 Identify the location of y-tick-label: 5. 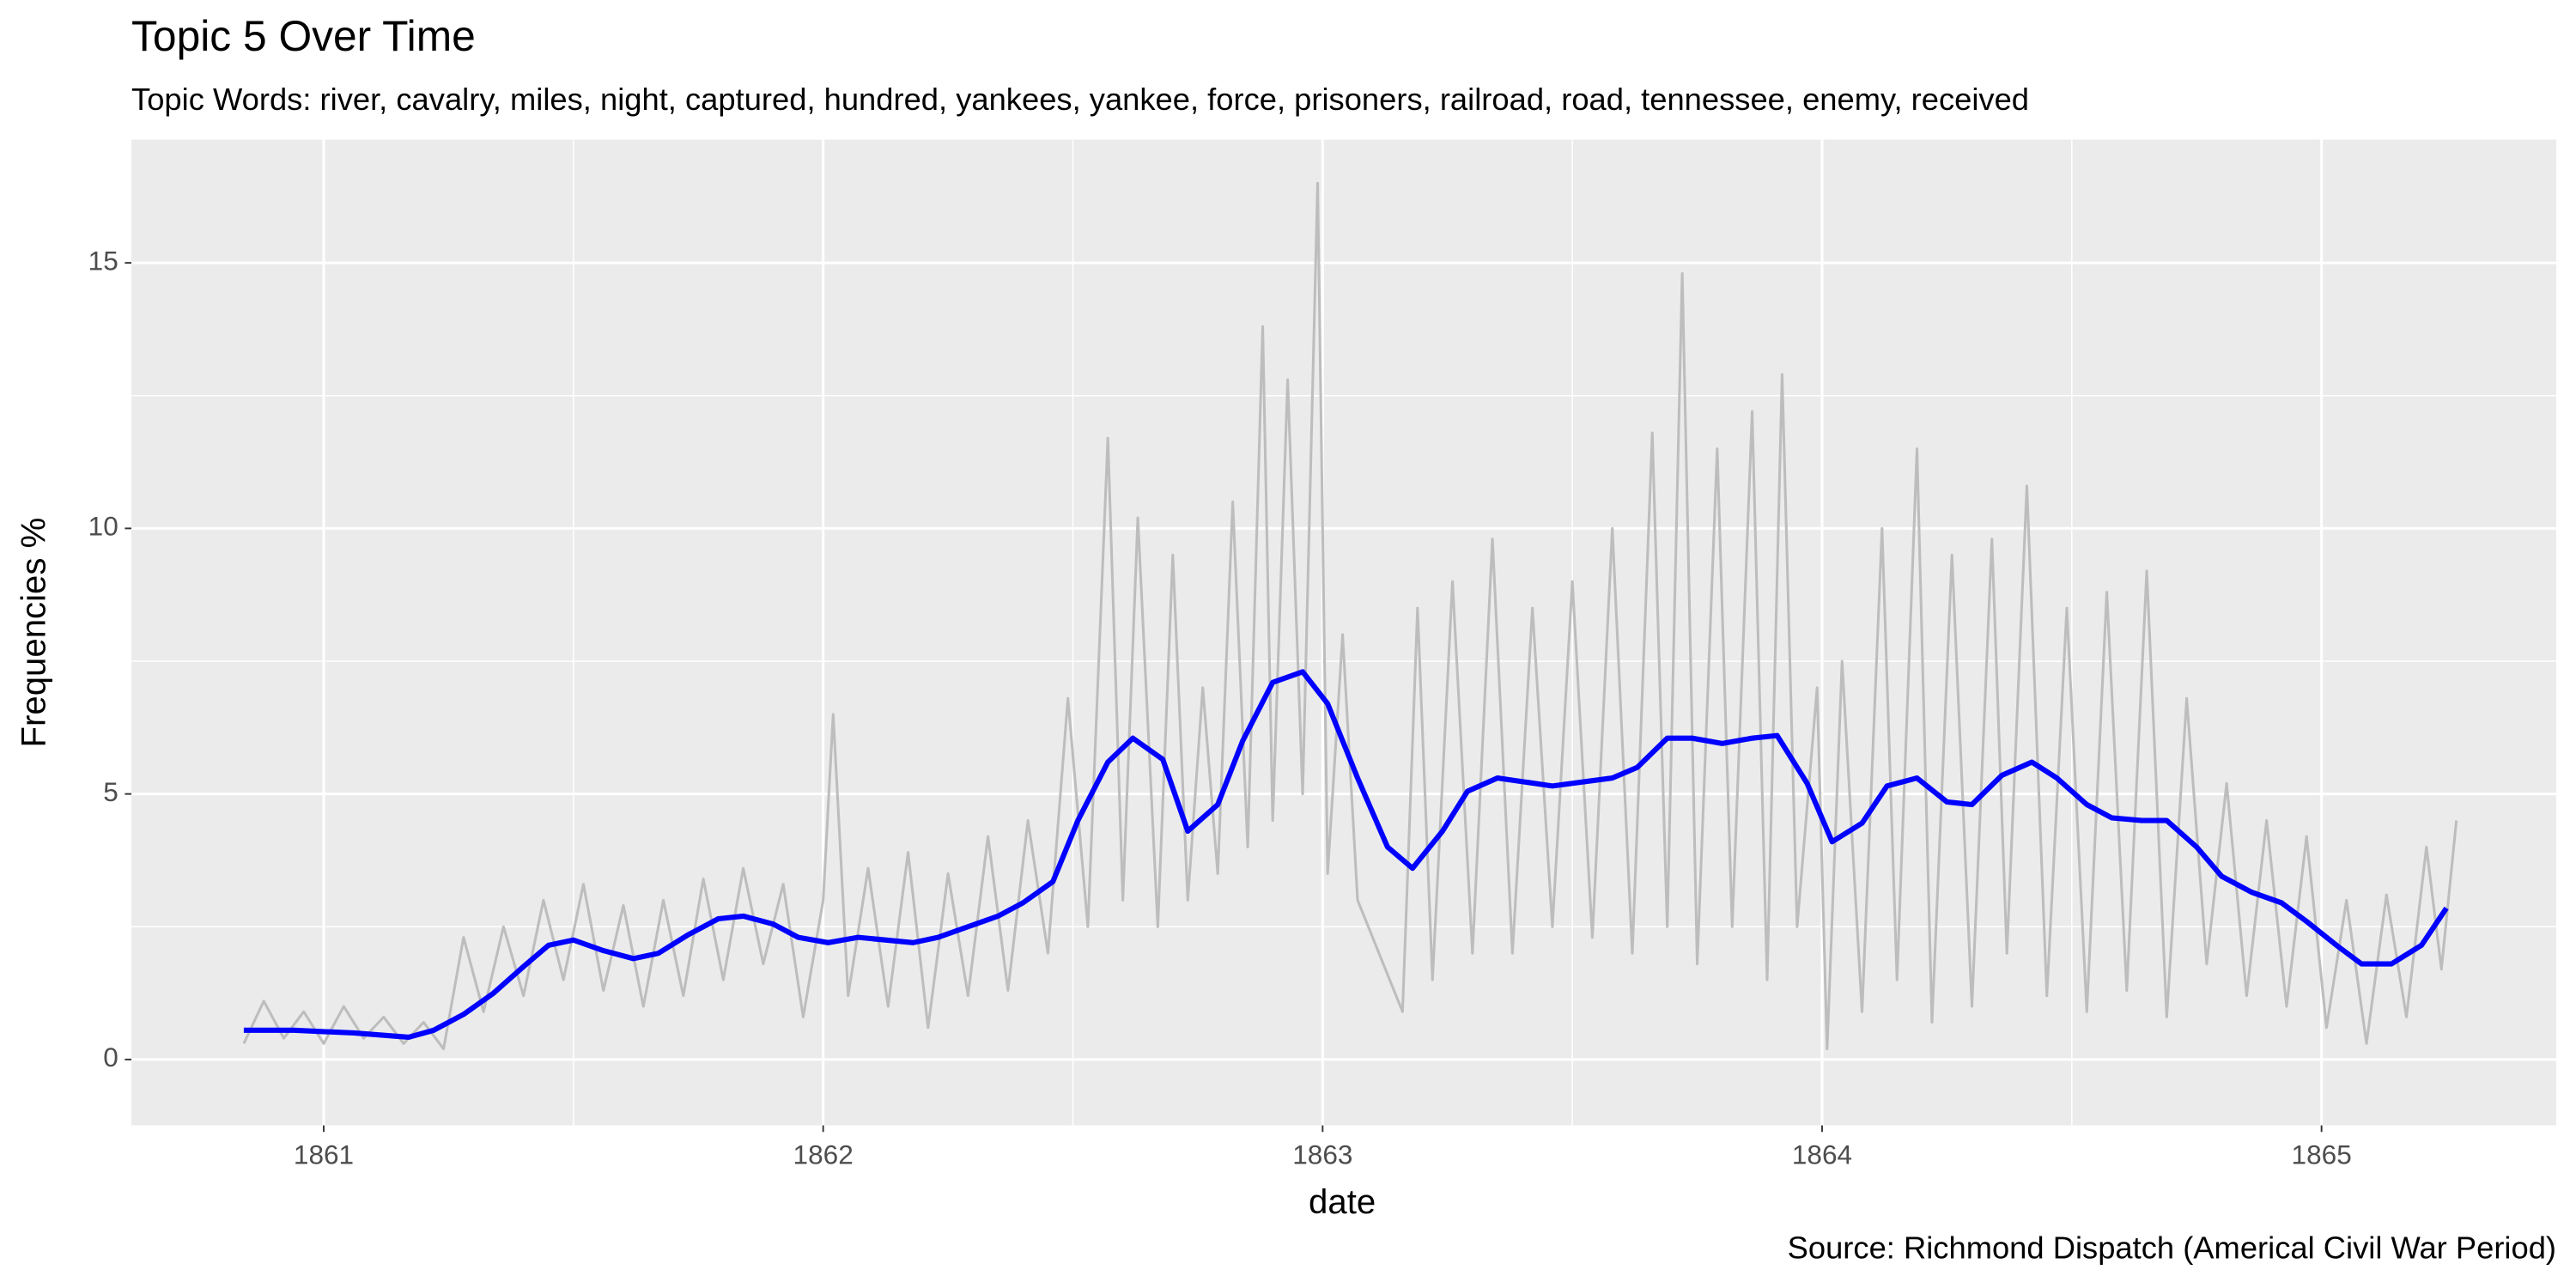
(111, 792).